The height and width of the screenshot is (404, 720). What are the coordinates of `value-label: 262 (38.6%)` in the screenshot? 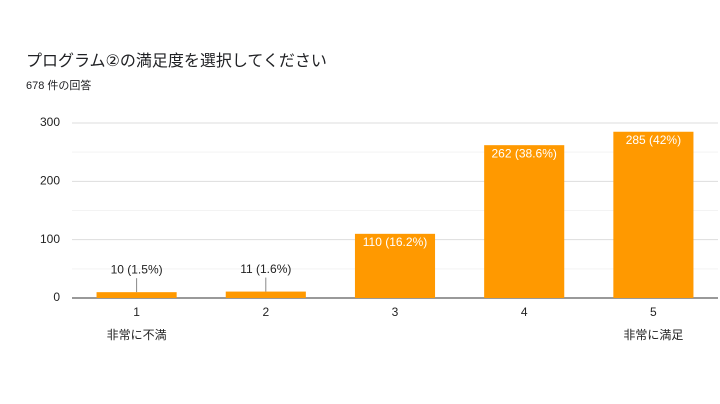 It's located at (524, 153).